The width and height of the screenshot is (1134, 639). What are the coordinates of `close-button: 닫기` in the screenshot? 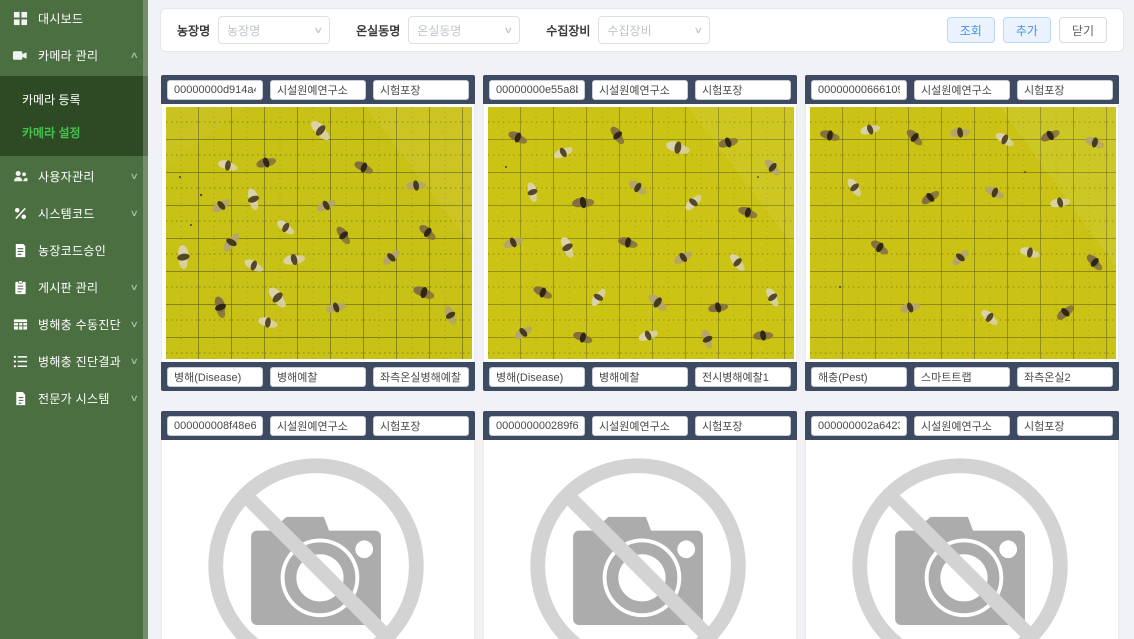 It's located at (1082, 30).